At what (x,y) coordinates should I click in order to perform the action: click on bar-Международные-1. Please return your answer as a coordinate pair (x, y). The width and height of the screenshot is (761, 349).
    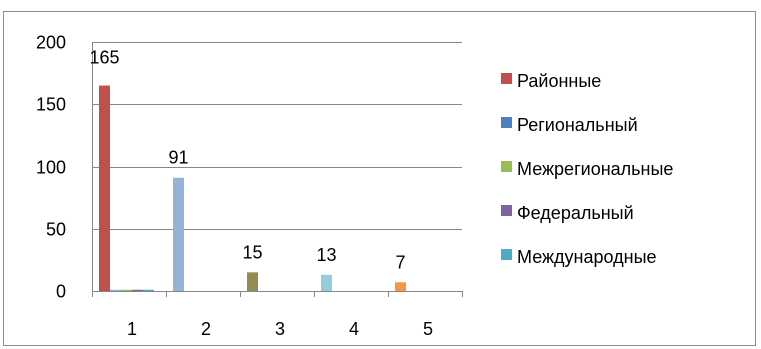
    Looking at the image, I should click on (148, 290).